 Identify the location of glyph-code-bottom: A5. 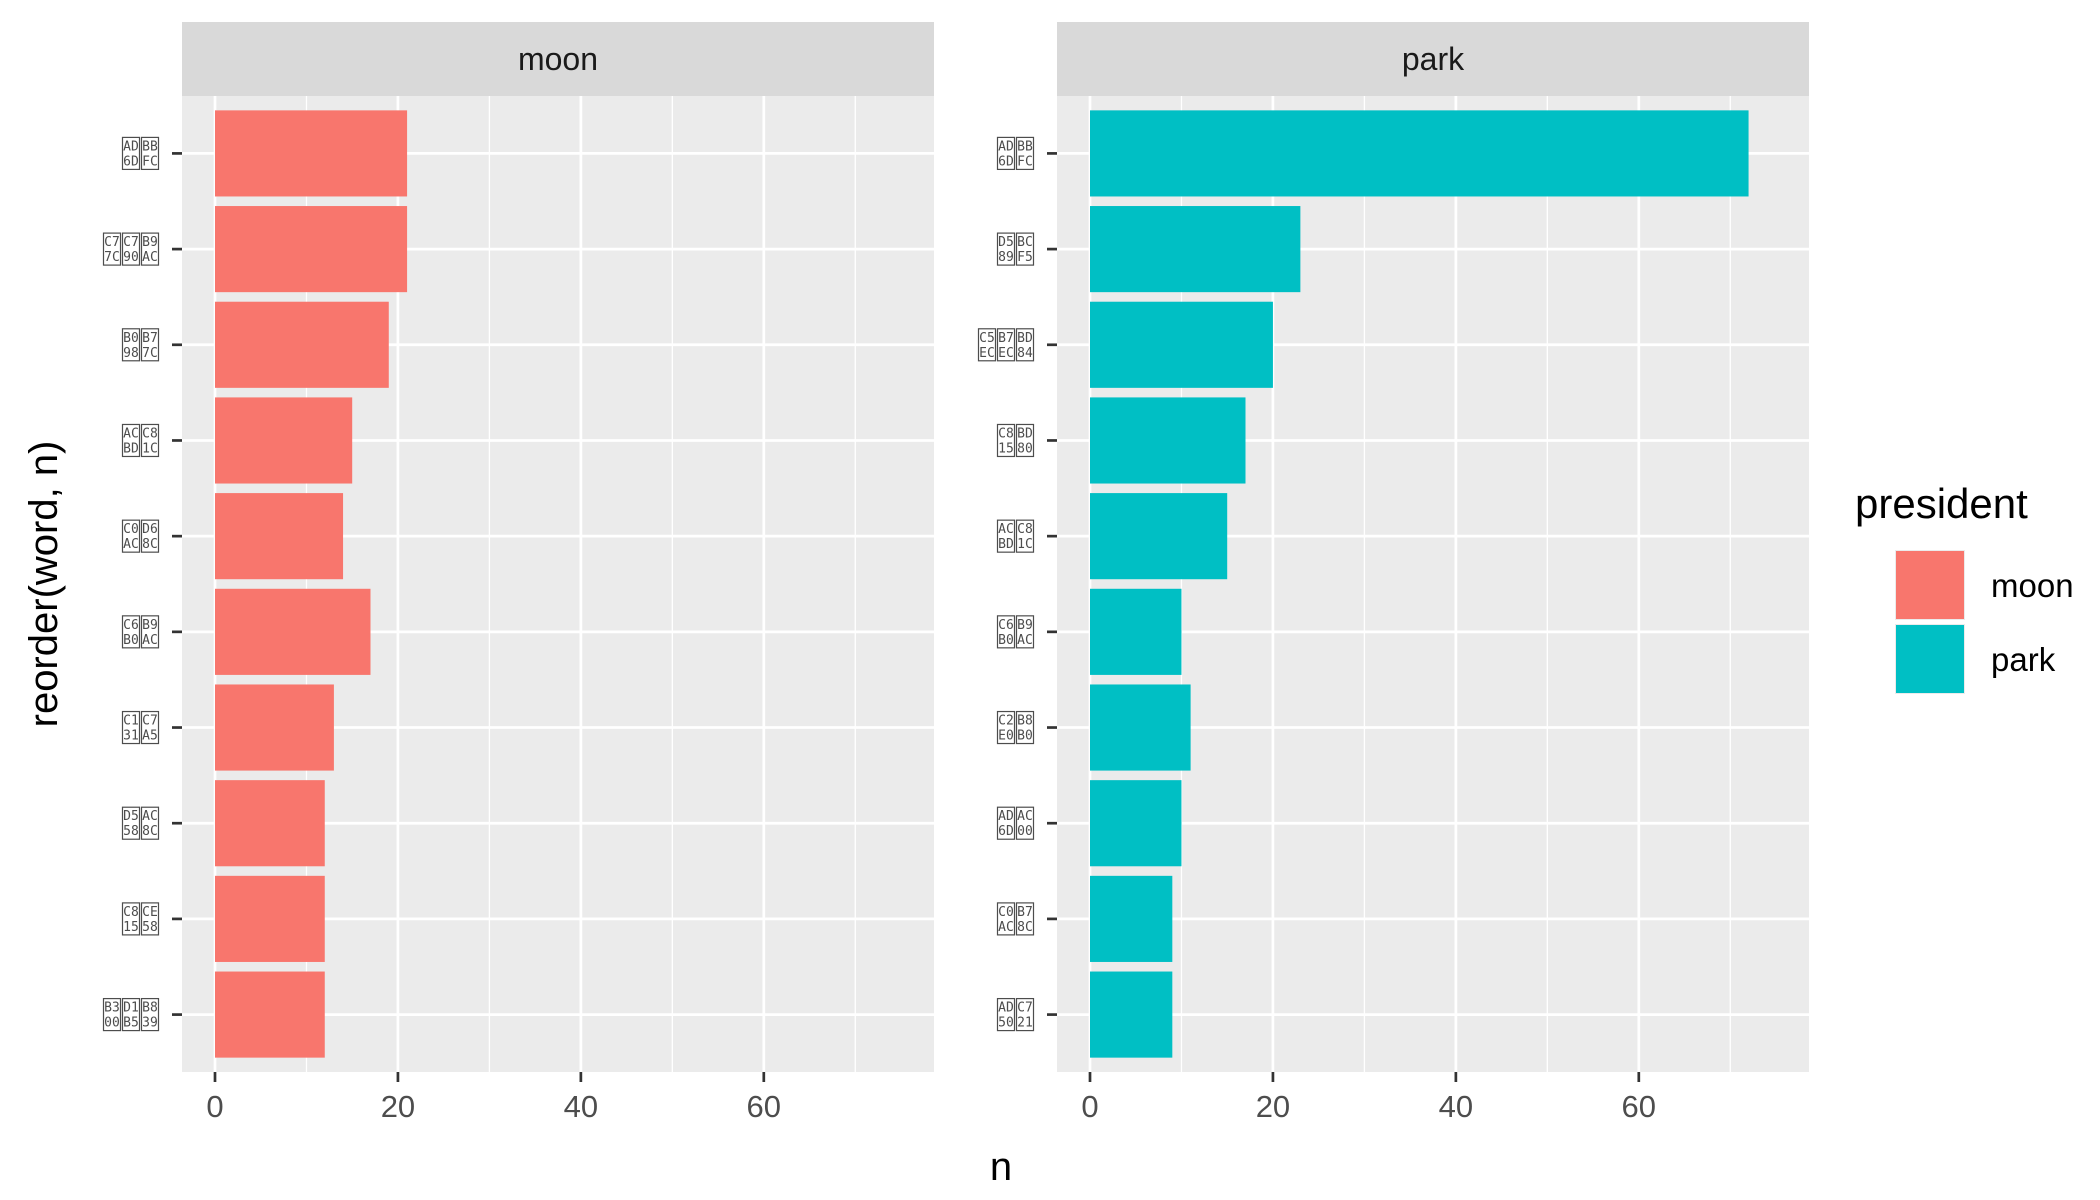
(150, 736).